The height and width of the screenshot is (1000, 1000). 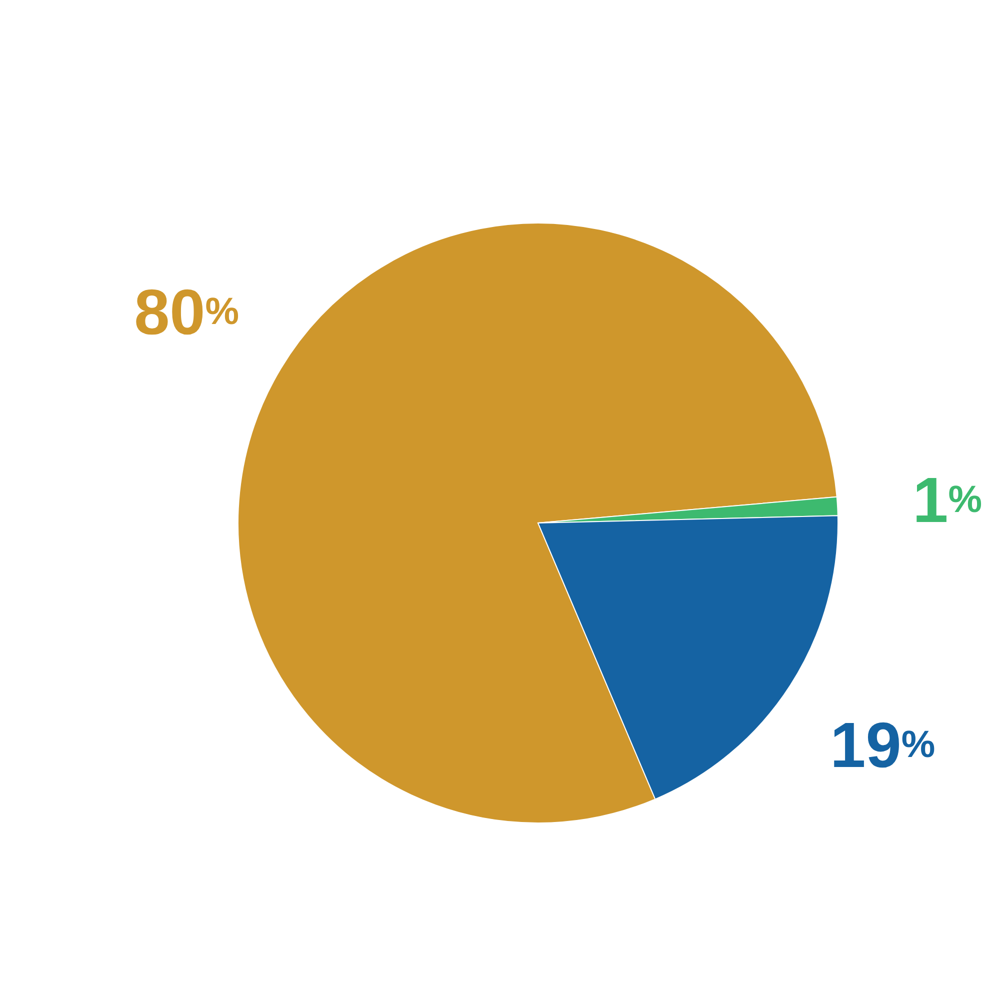 I want to click on data-label: 19%, so click(x=883, y=745).